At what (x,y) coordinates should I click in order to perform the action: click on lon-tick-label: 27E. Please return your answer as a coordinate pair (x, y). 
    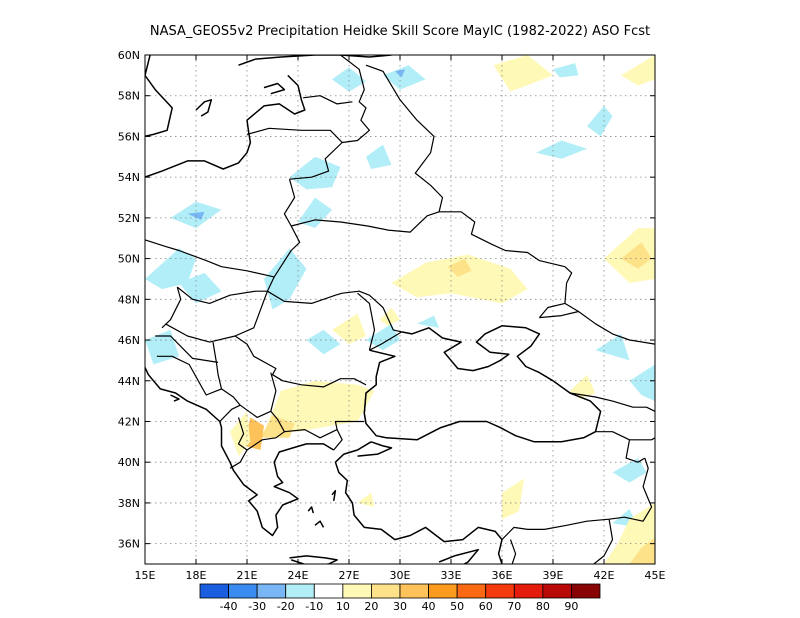
    Looking at the image, I should click on (349, 575).